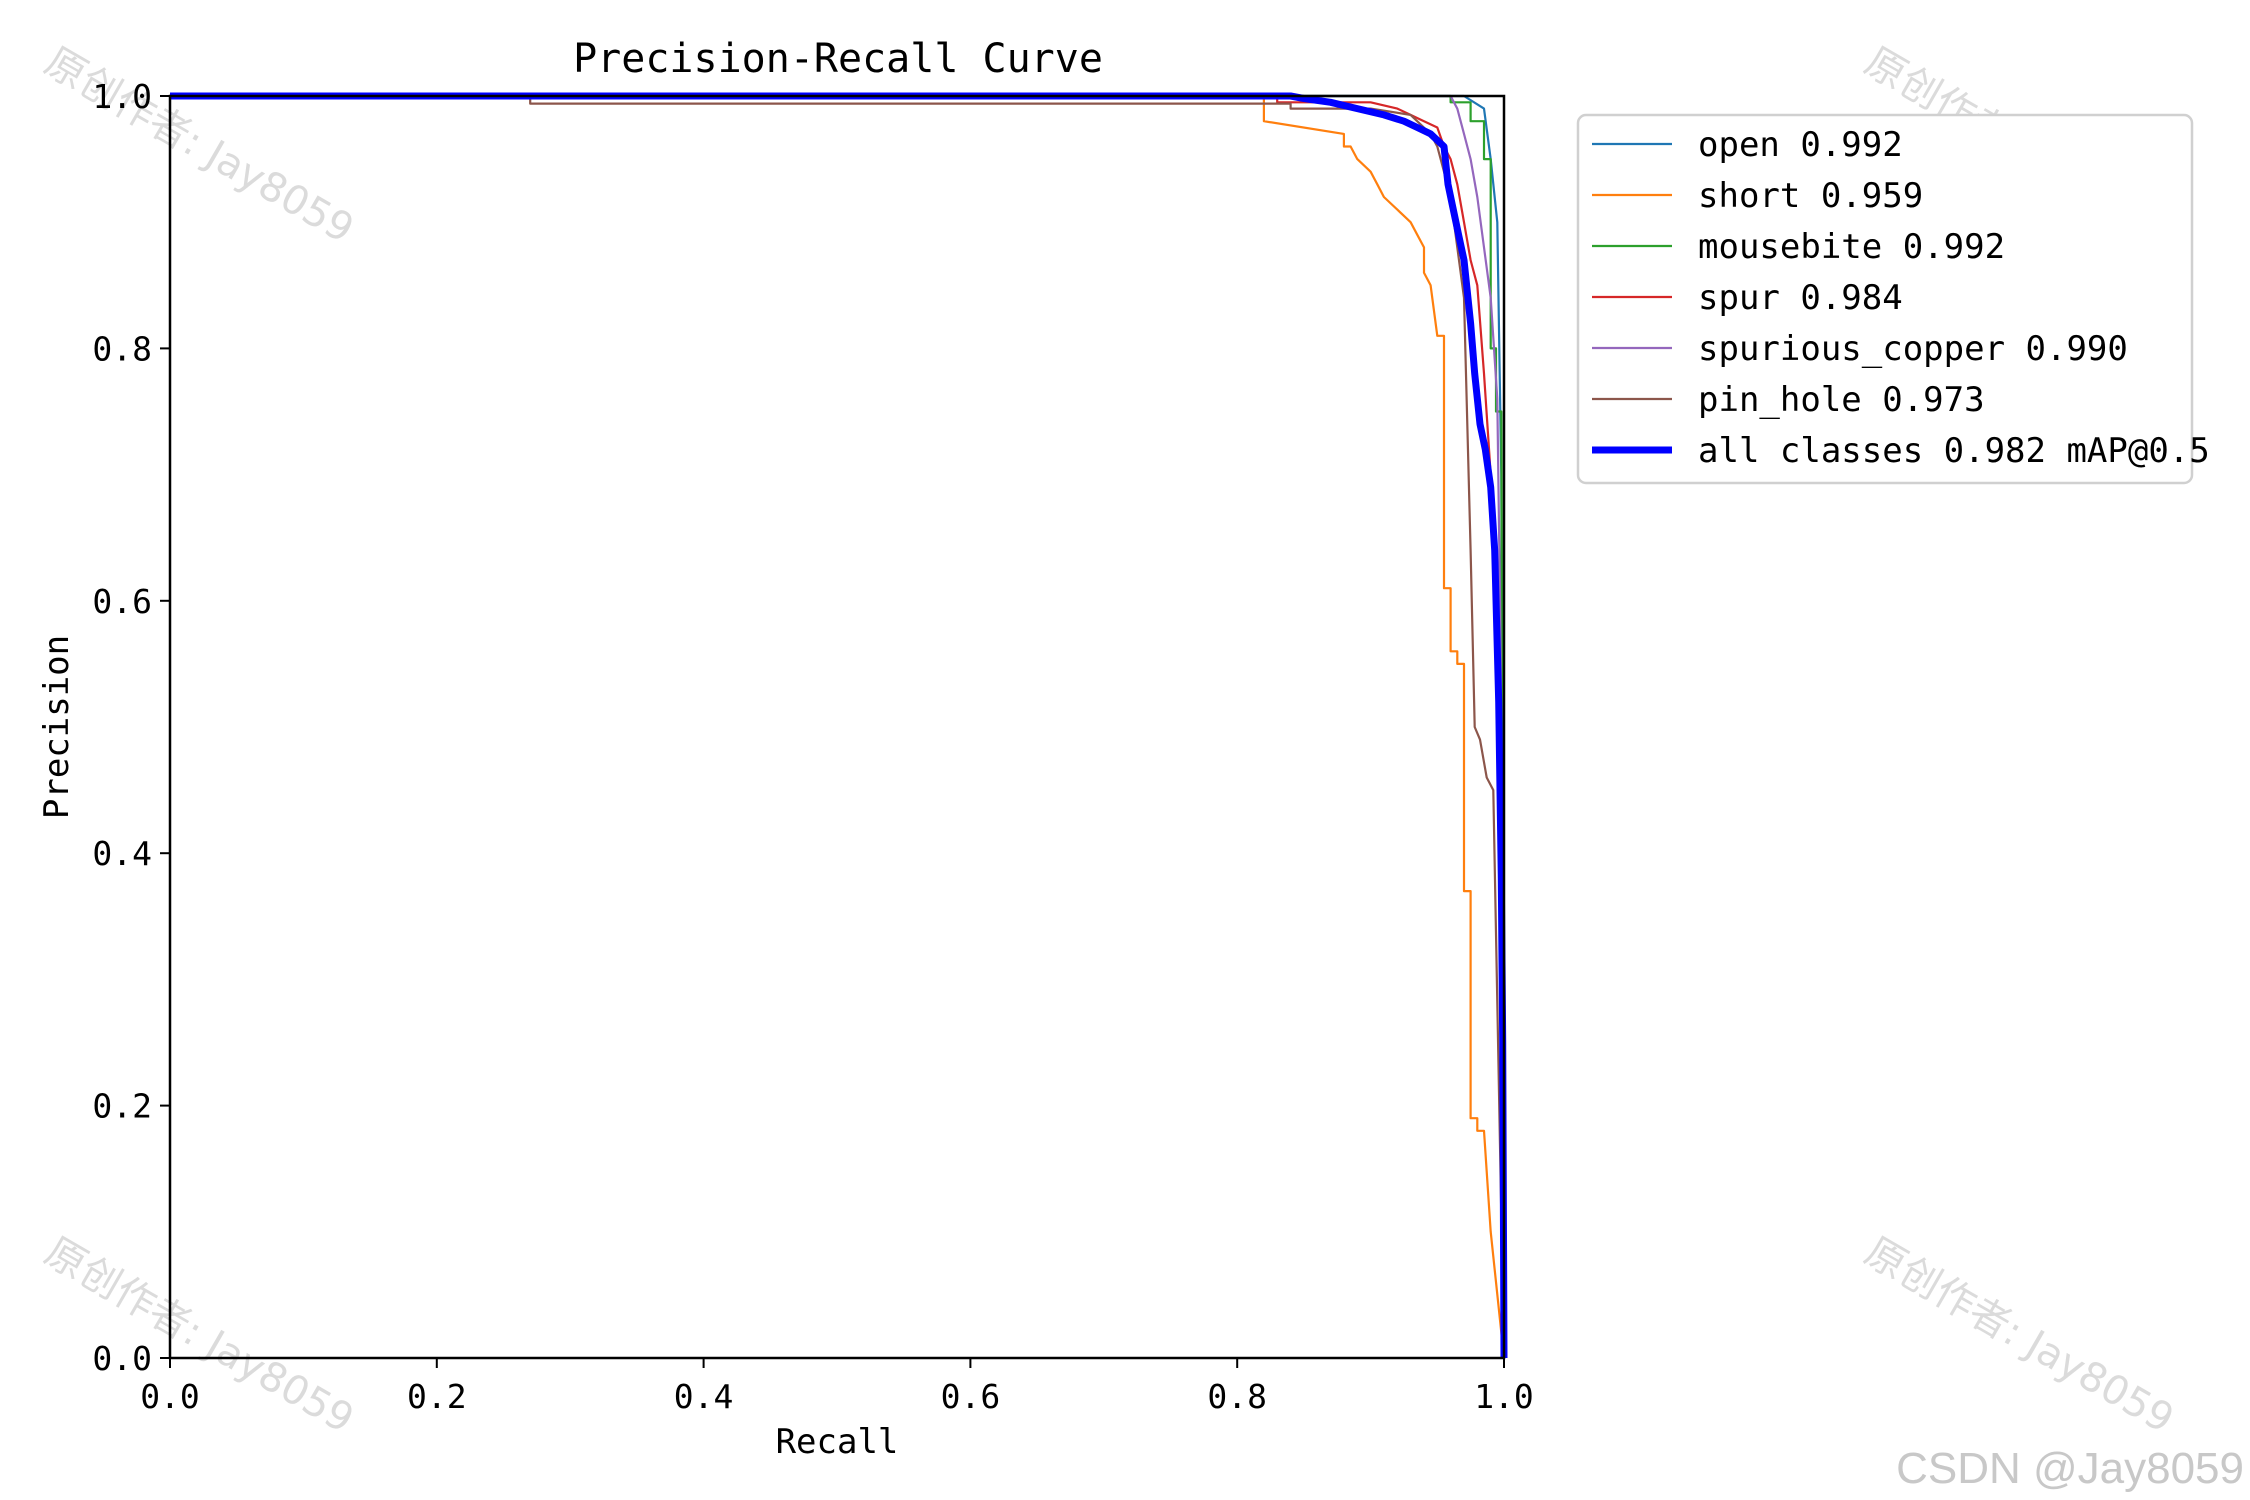 This screenshot has height=1500, width=2250. I want to click on legend-label-0: open 0.992, so click(1800, 145).